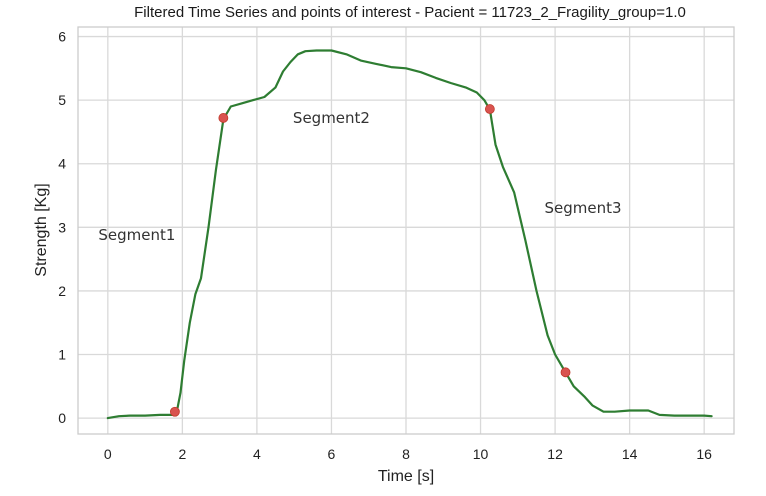  What do you see at coordinates (583, 208) in the screenshot?
I see `segment-label: Segment3` at bounding box center [583, 208].